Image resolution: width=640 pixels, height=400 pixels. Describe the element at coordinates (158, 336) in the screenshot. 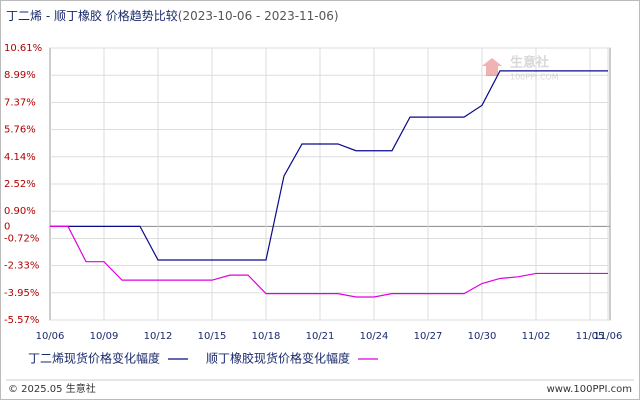

I see `x-tick-label: 10/12` at that location.